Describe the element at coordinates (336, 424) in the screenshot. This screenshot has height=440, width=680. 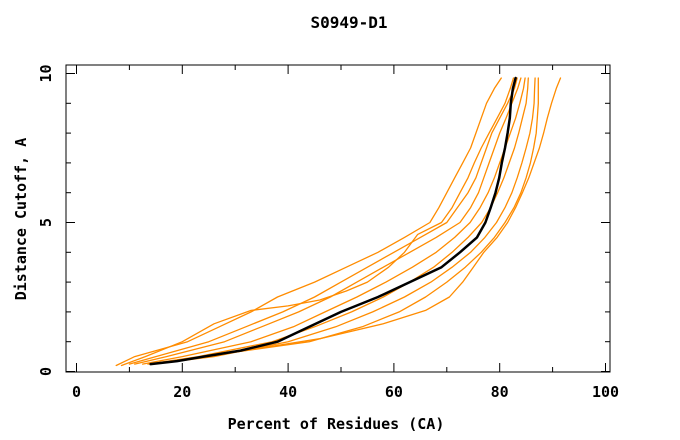
I see `x-axis-label: Percent of Residues (CA)` at that location.